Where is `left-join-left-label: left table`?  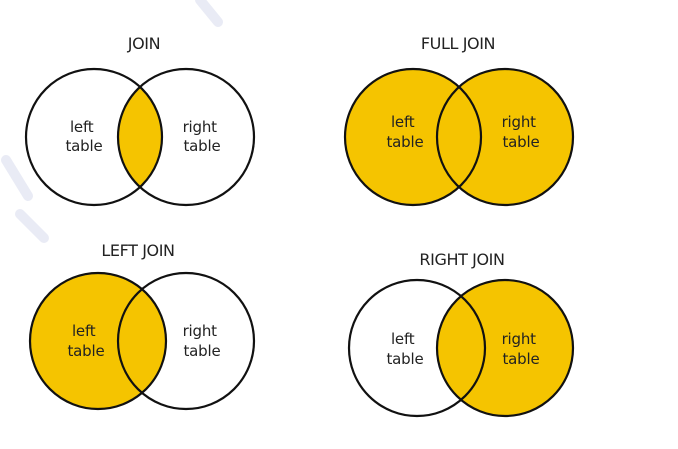
left-join-left-label: left table is located at coordinates (86, 341).